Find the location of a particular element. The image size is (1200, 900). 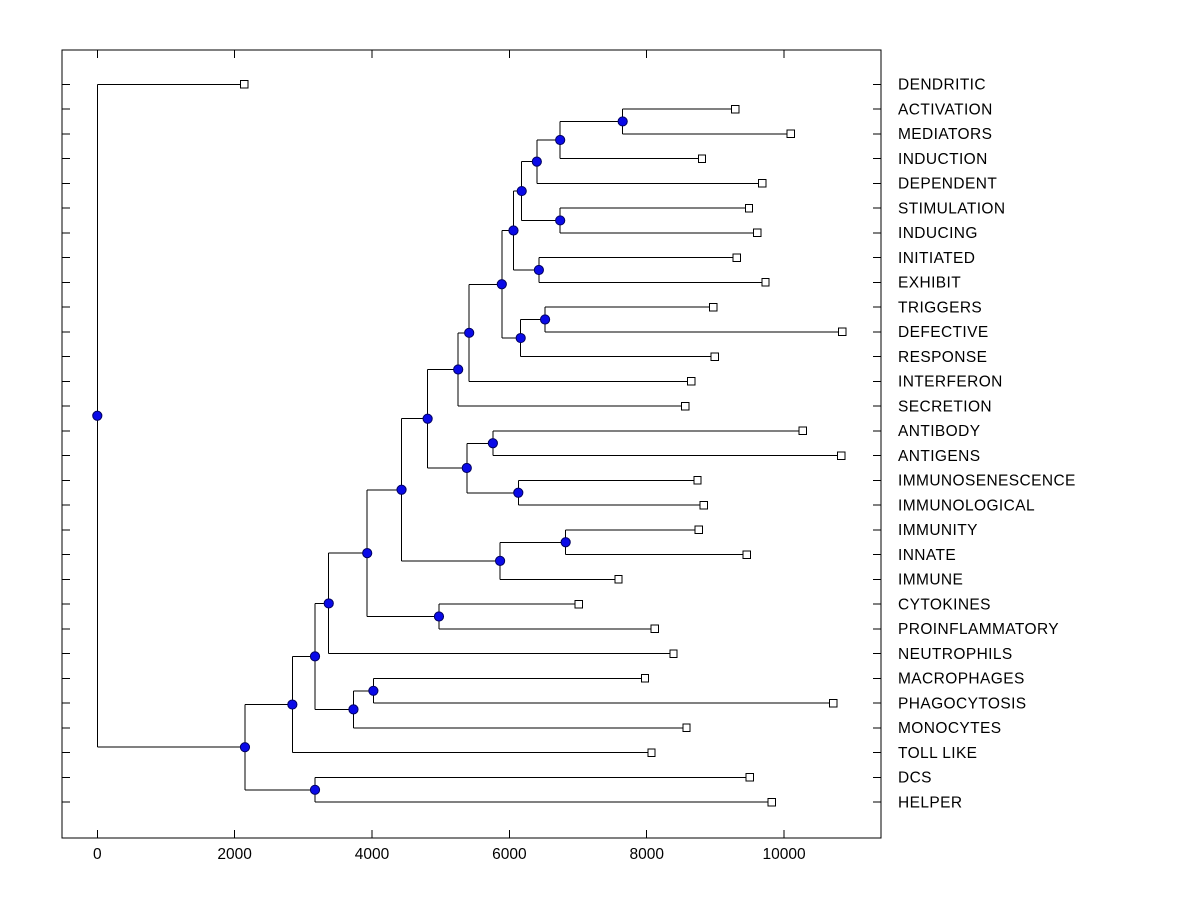

x-axis-tick-label: 8000 is located at coordinates (646, 854).